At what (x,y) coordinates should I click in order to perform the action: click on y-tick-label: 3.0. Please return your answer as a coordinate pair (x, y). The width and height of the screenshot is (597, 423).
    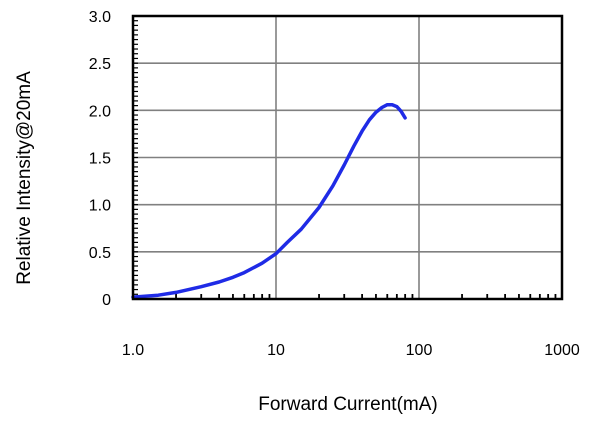
    Looking at the image, I should click on (100, 17).